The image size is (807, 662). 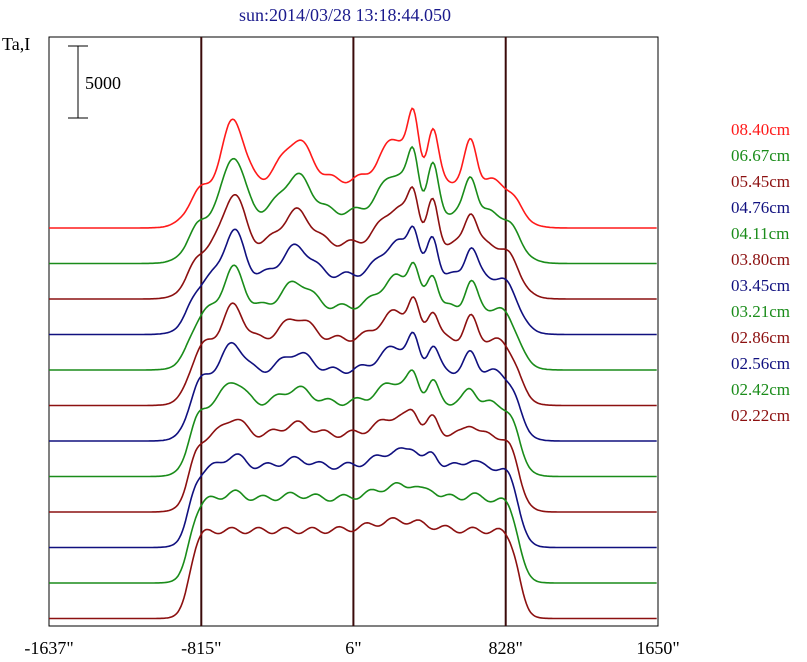 I want to click on legend-entry: 04.76cm, so click(x=760, y=207).